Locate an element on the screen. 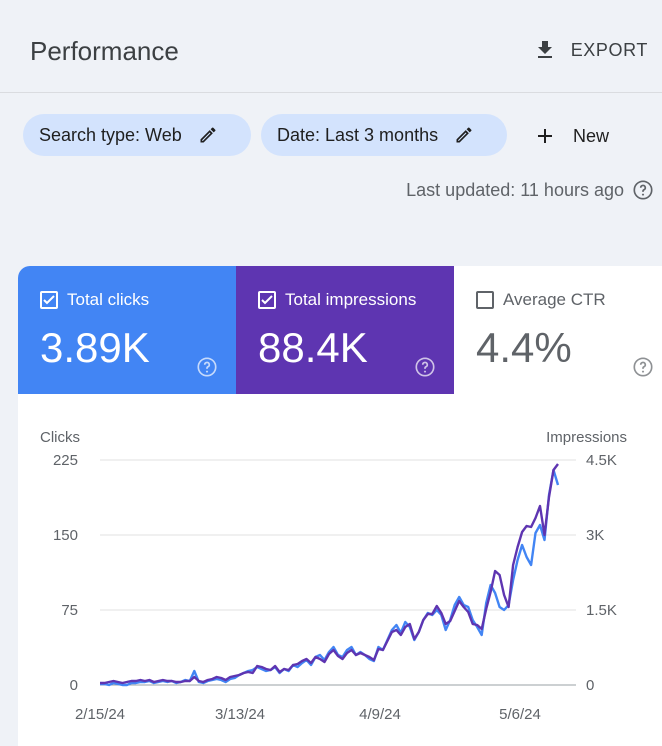 Image resolution: width=662 pixels, height=746 pixels. x-tick-label: 4/9/24 is located at coordinates (380, 714).